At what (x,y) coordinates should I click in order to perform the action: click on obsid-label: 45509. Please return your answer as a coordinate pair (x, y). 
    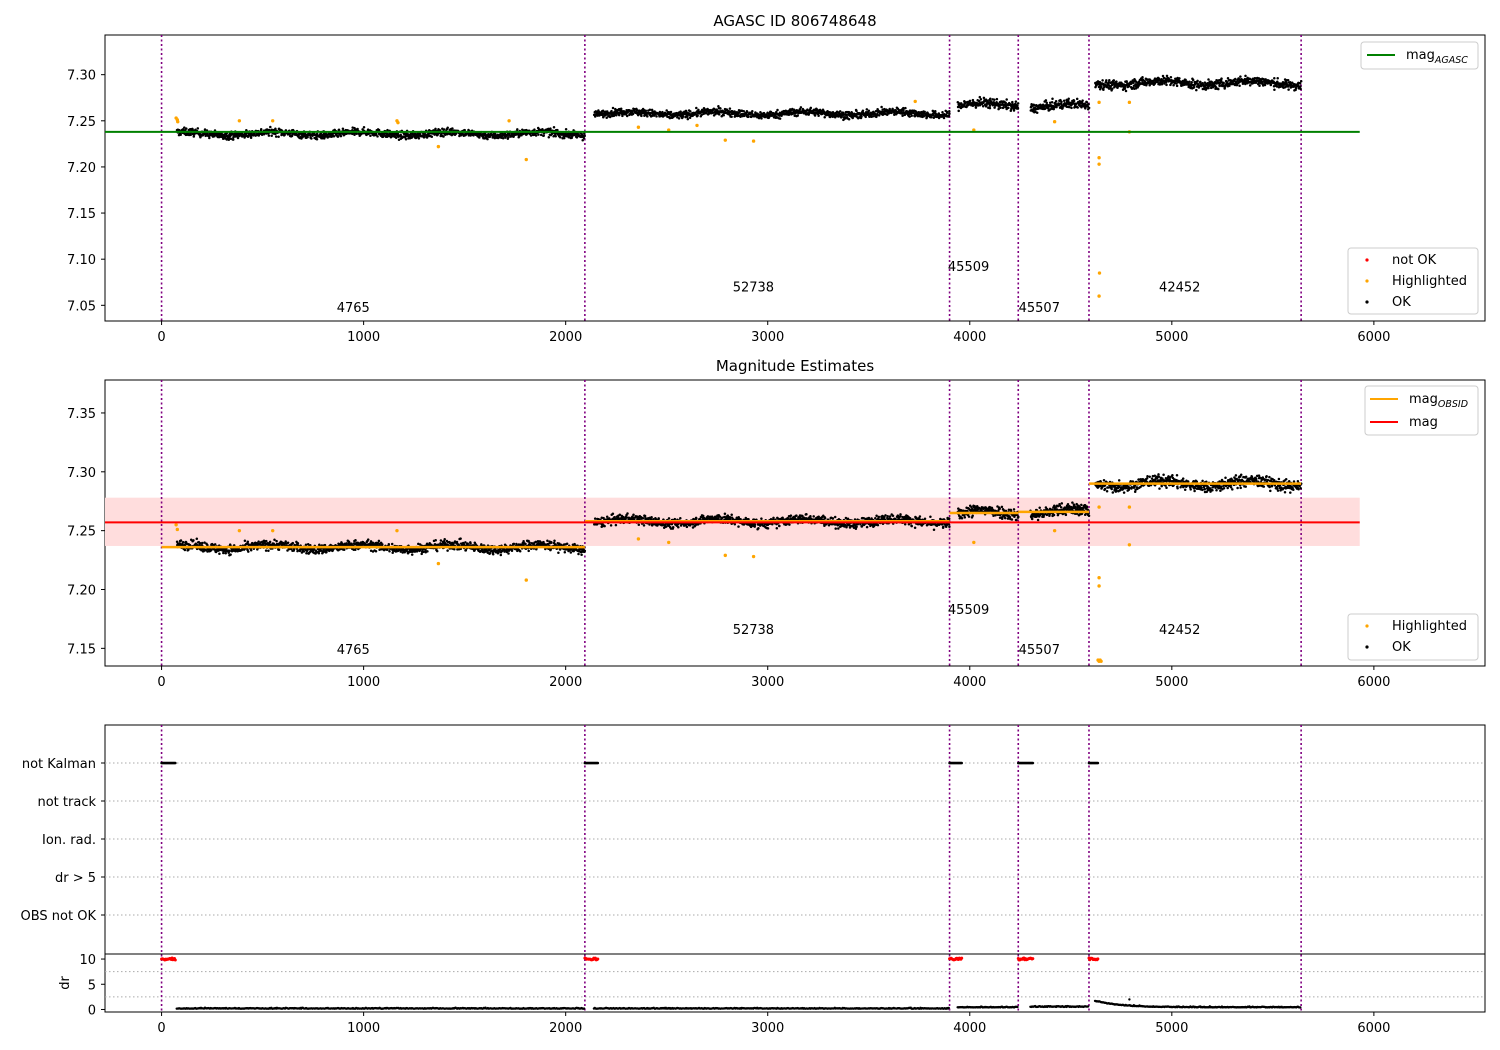
    Looking at the image, I should click on (968, 267).